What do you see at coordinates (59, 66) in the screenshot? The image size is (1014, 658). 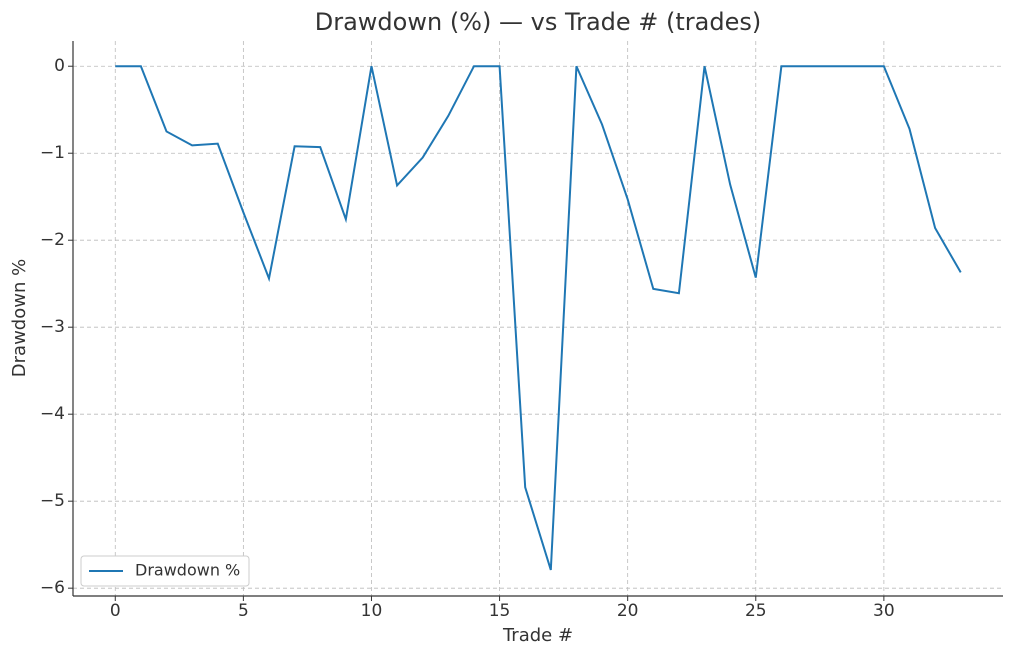 I see `y-tick-label: 0` at bounding box center [59, 66].